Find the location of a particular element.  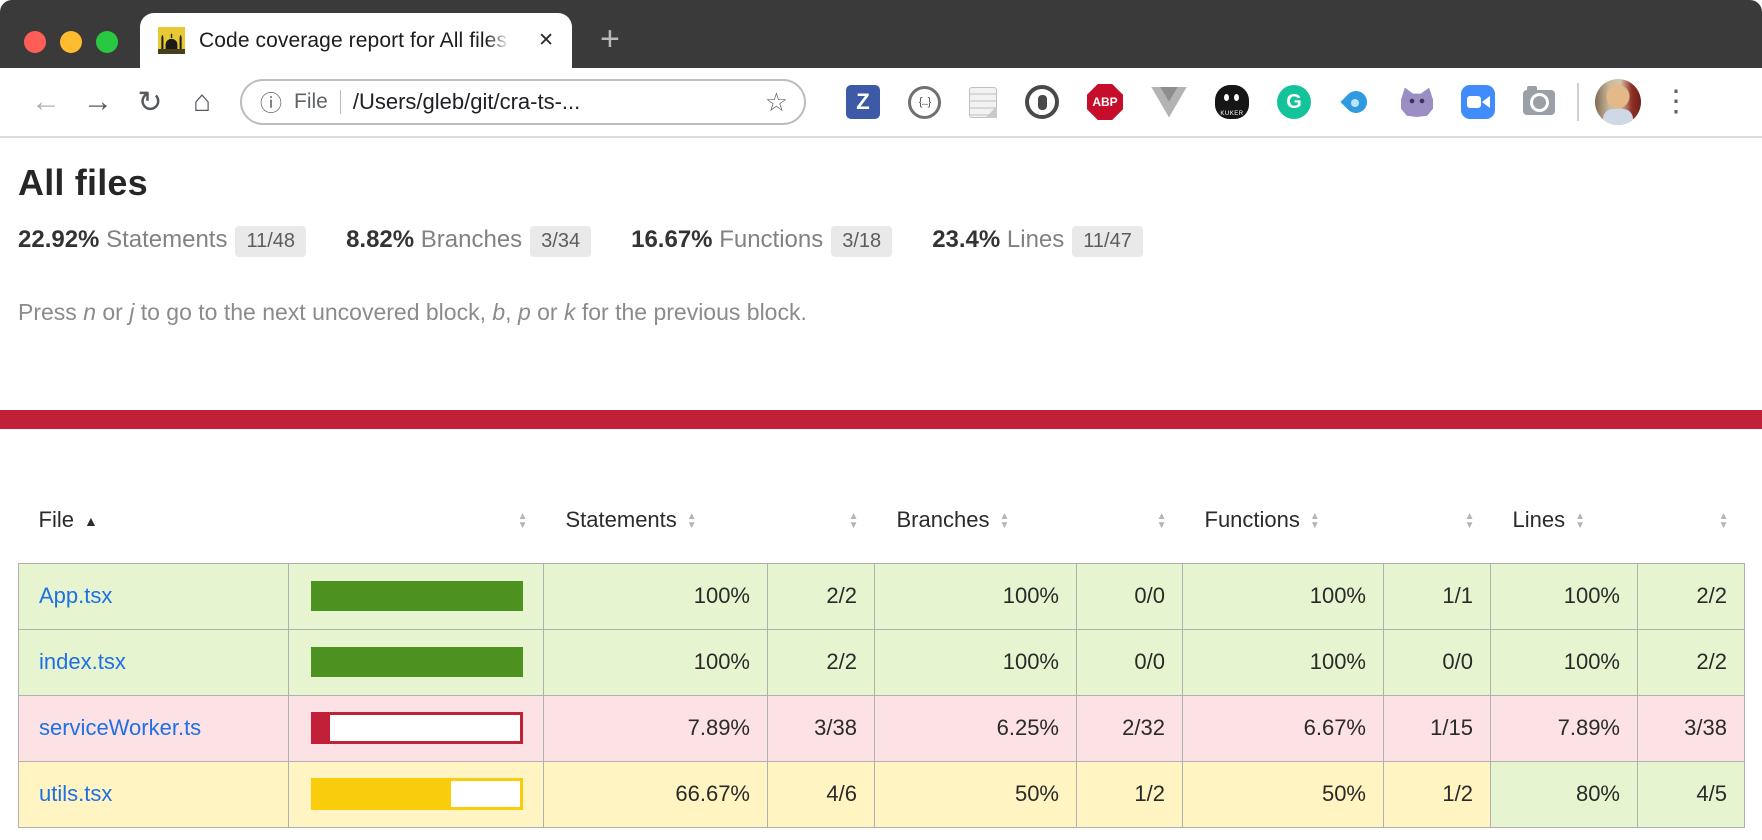

new-tab-button: + is located at coordinates (610, 39).